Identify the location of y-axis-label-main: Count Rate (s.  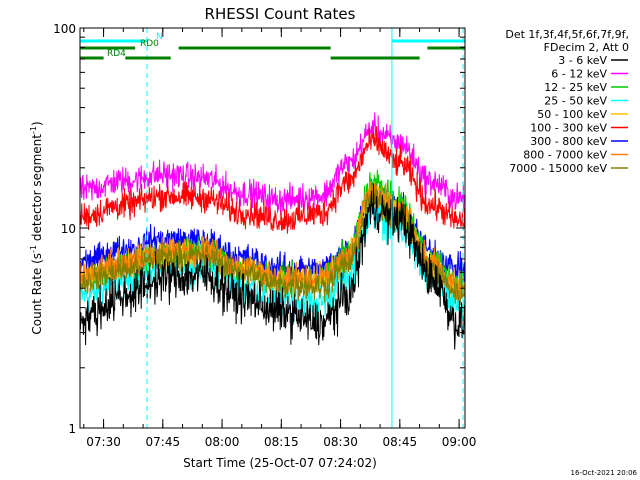
(37, 294).